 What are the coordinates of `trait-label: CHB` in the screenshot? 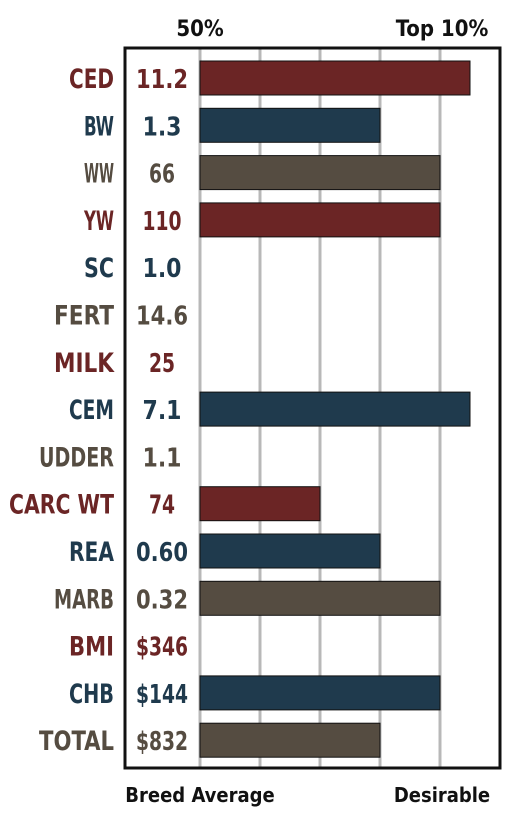 It's located at (91, 694).